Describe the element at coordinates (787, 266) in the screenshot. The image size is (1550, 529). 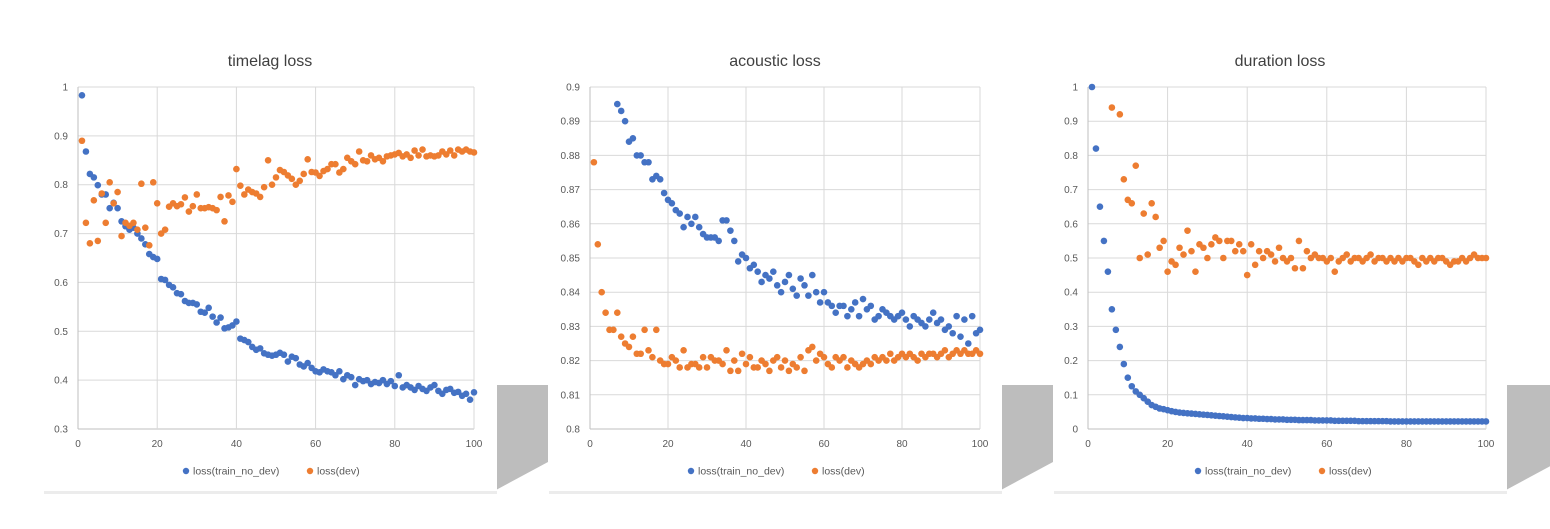
I see `acoustic-series-dev` at that location.